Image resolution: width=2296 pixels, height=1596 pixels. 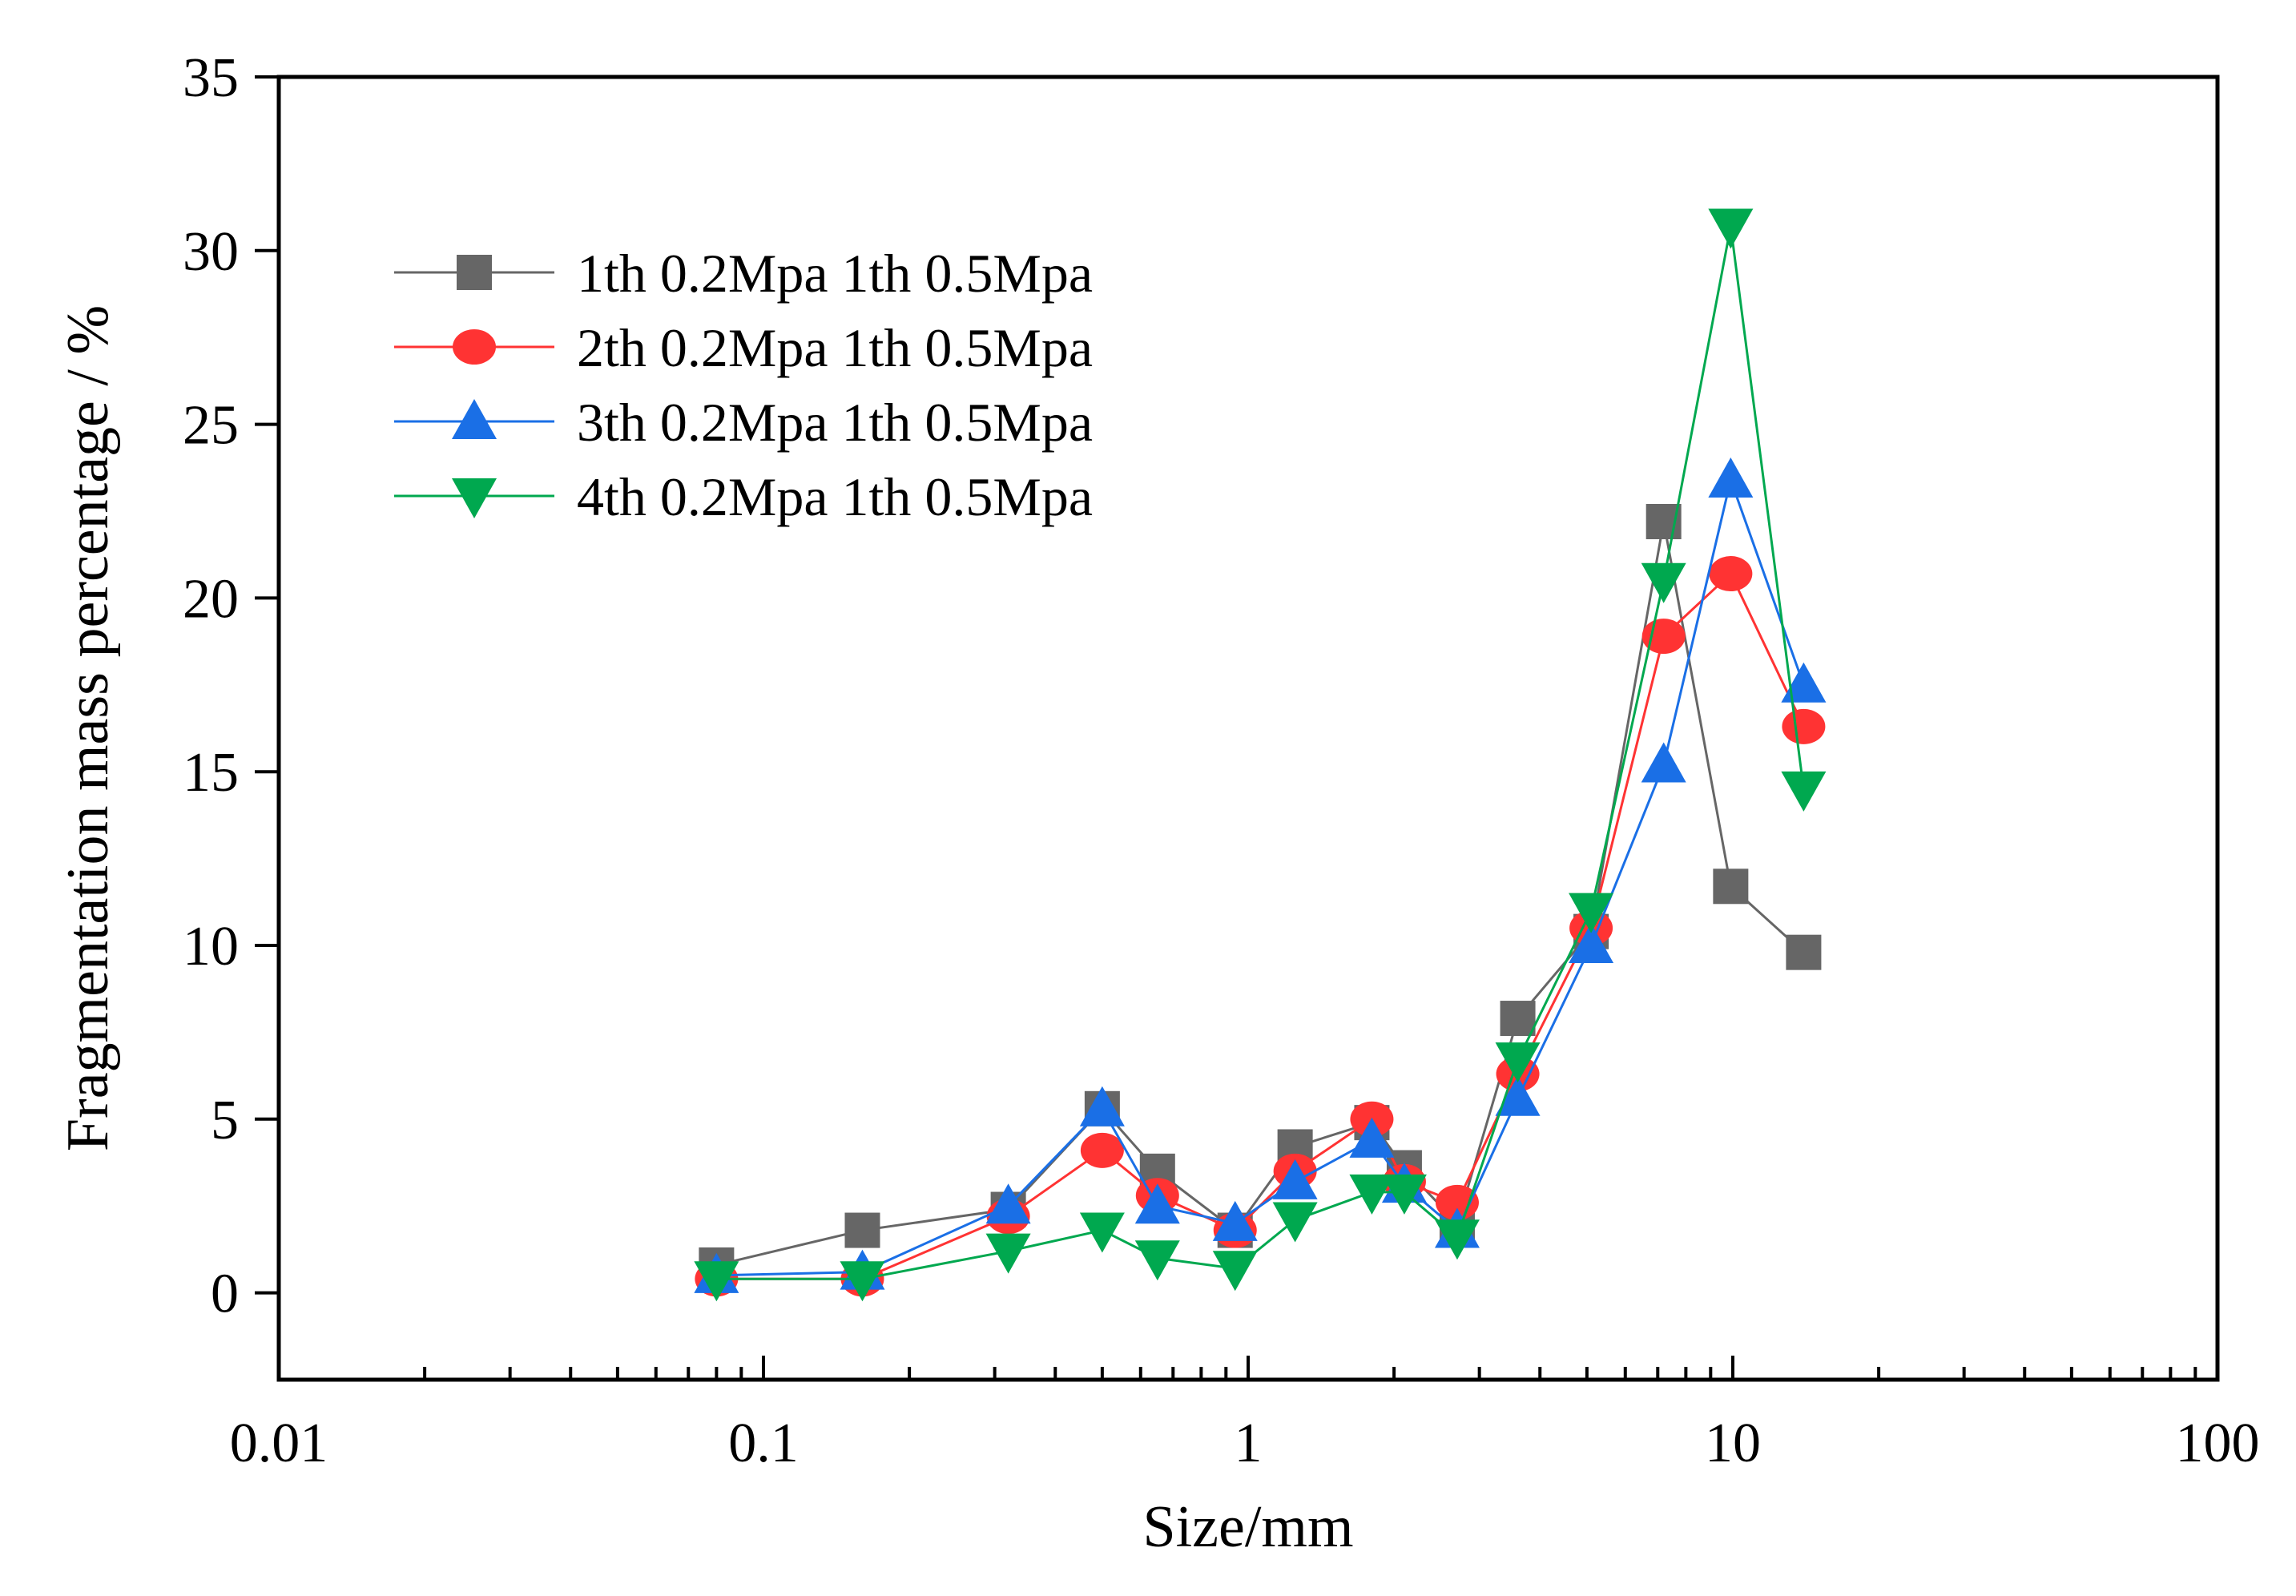 What do you see at coordinates (1249, 1443) in the screenshot?
I see `x-tick-label: 1` at bounding box center [1249, 1443].